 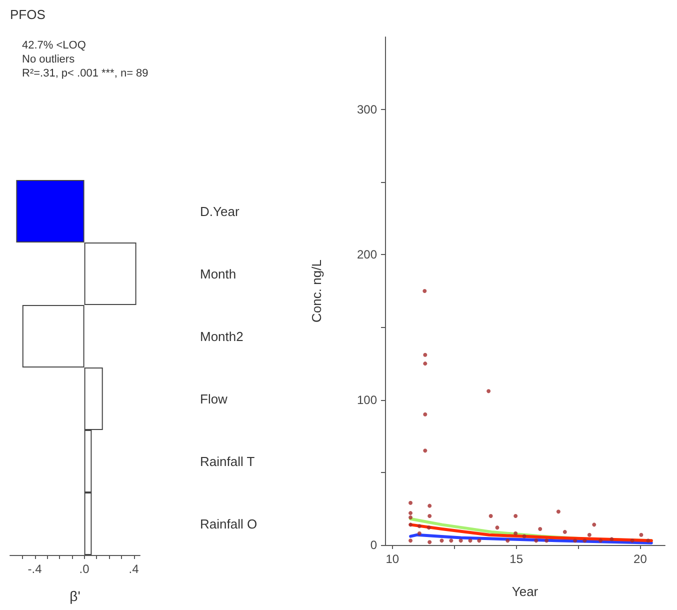 What do you see at coordinates (227, 461) in the screenshot?
I see `y-tick-label: Rainfall T` at bounding box center [227, 461].